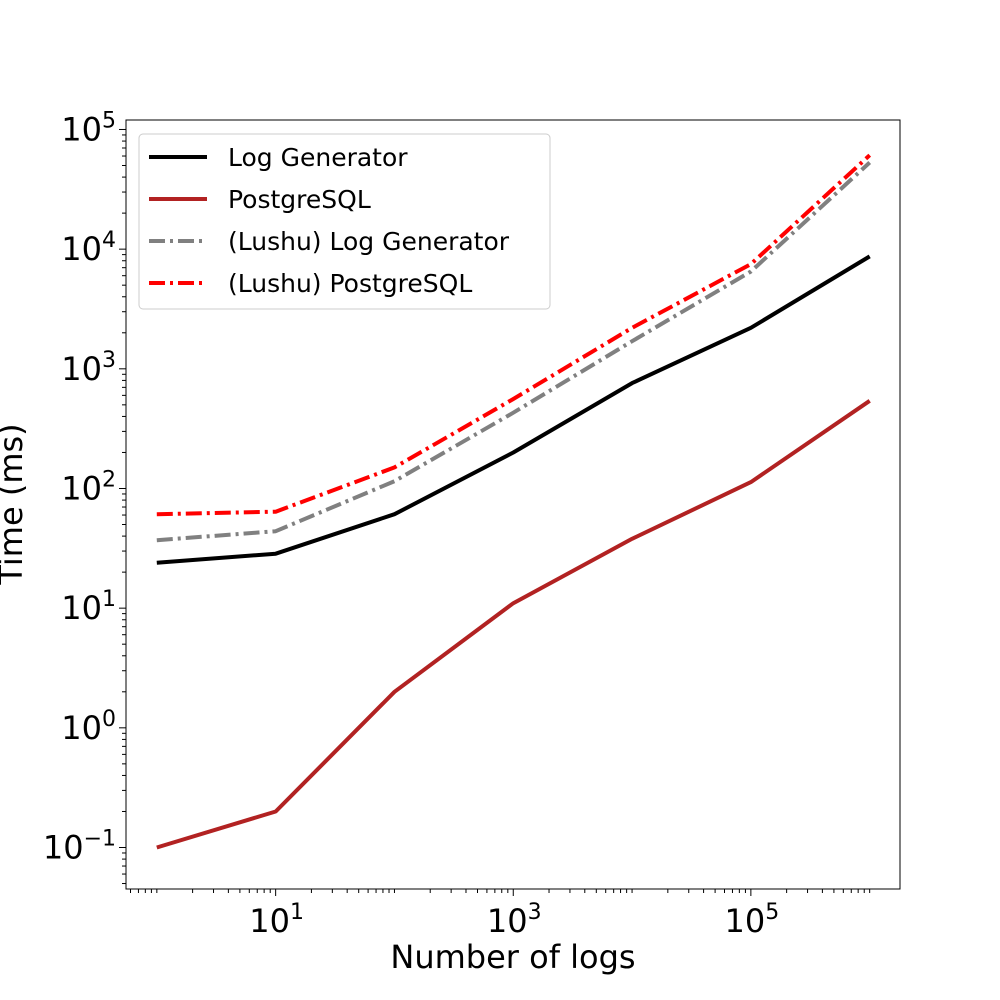  I want to click on x-tick-label: 103, so click(514, 920).